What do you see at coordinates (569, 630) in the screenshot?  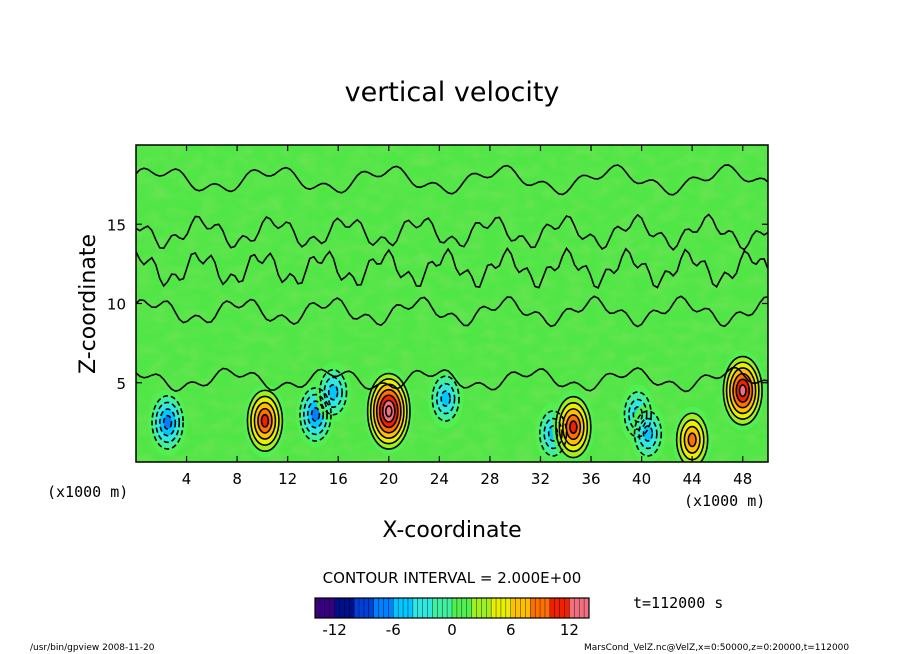 I see `colorbar-tick-label: 12` at bounding box center [569, 630].